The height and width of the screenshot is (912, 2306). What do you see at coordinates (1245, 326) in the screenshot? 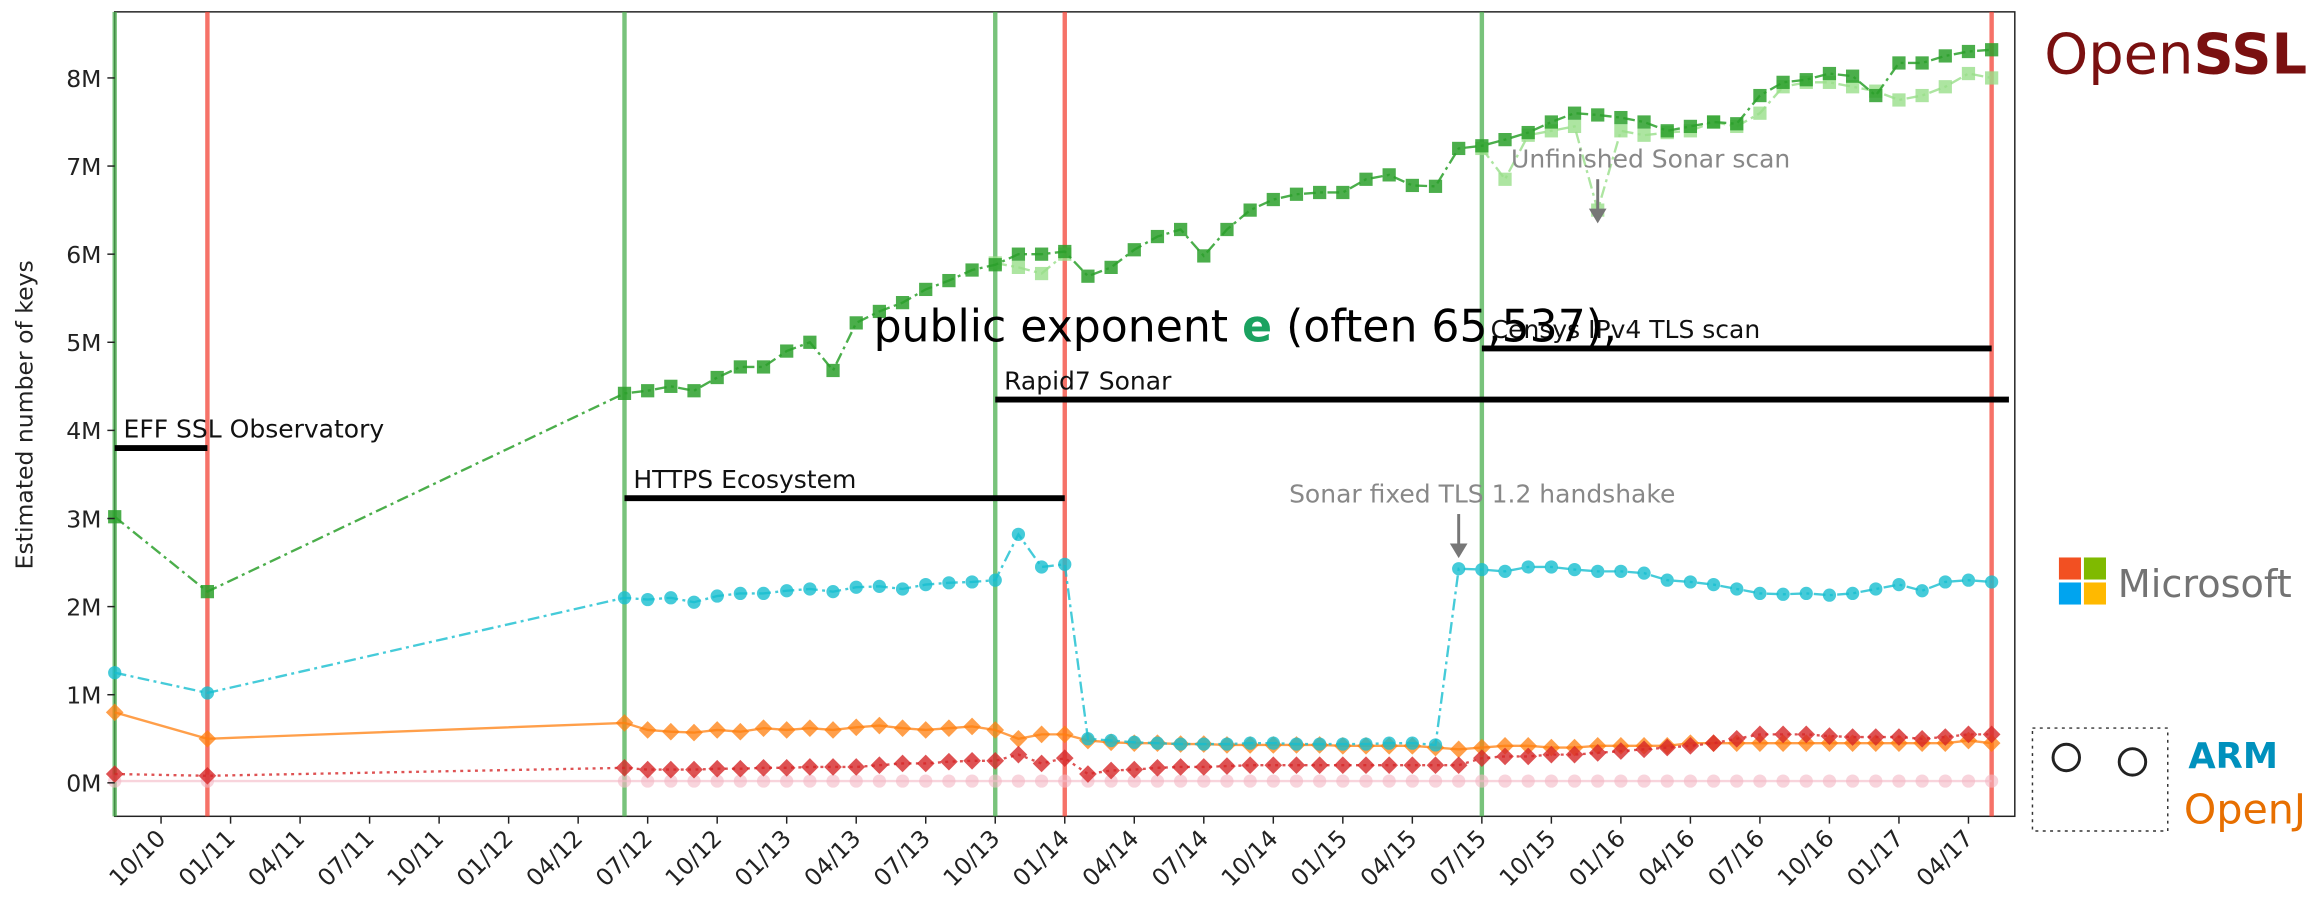
I see `overlay-text: public exponent e (often 65,537),` at bounding box center [1245, 326].